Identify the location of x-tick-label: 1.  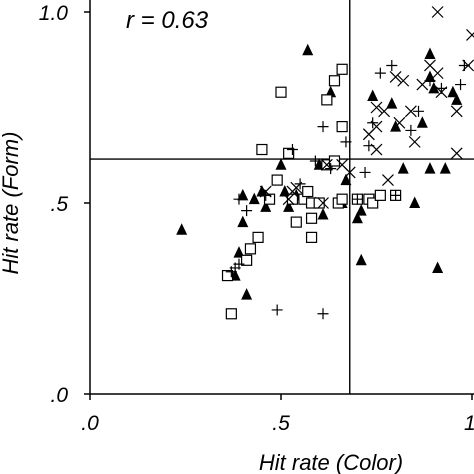
(469, 423).